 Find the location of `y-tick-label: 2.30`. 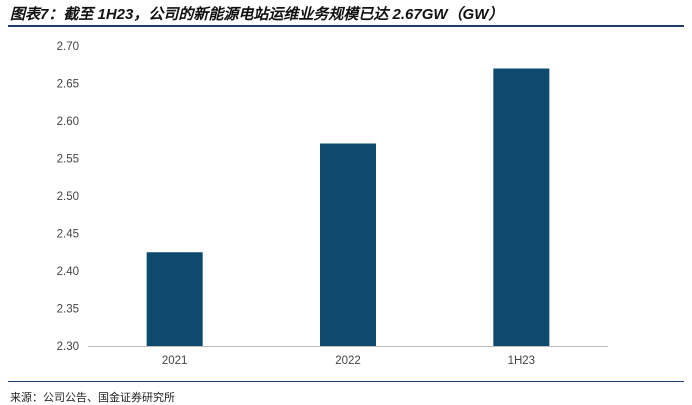

y-tick-label: 2.30 is located at coordinates (68, 347).